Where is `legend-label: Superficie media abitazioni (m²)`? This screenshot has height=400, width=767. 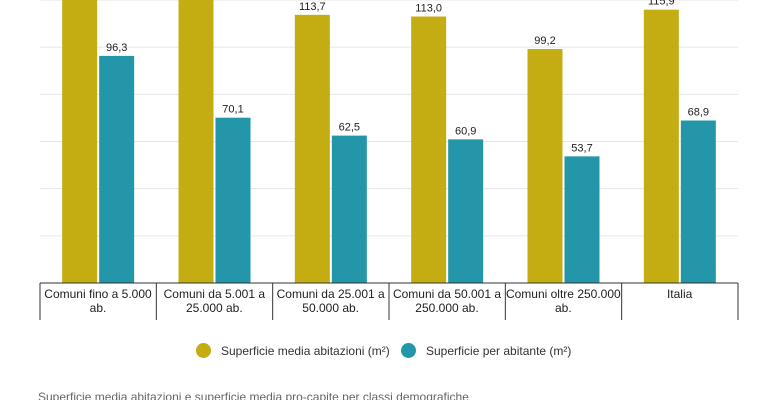
legend-label: Superficie media abitazioni (m²) is located at coordinates (305, 351).